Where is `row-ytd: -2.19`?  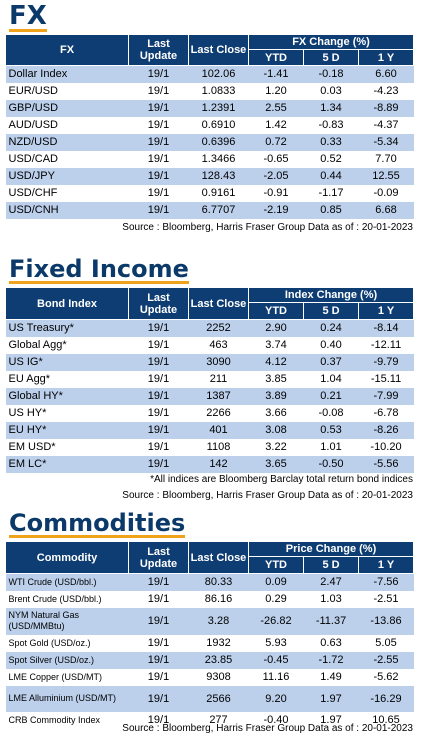
row-ytd: -2.19 is located at coordinates (276, 210).